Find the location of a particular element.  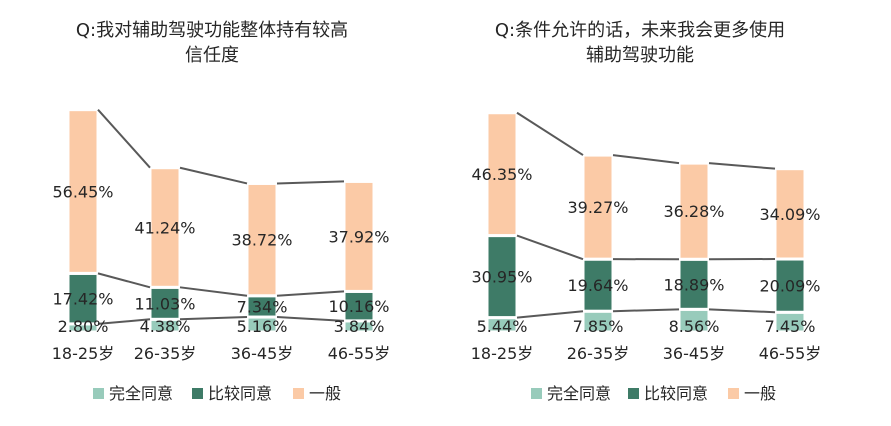

data-label: 2.80% is located at coordinates (83, 326).